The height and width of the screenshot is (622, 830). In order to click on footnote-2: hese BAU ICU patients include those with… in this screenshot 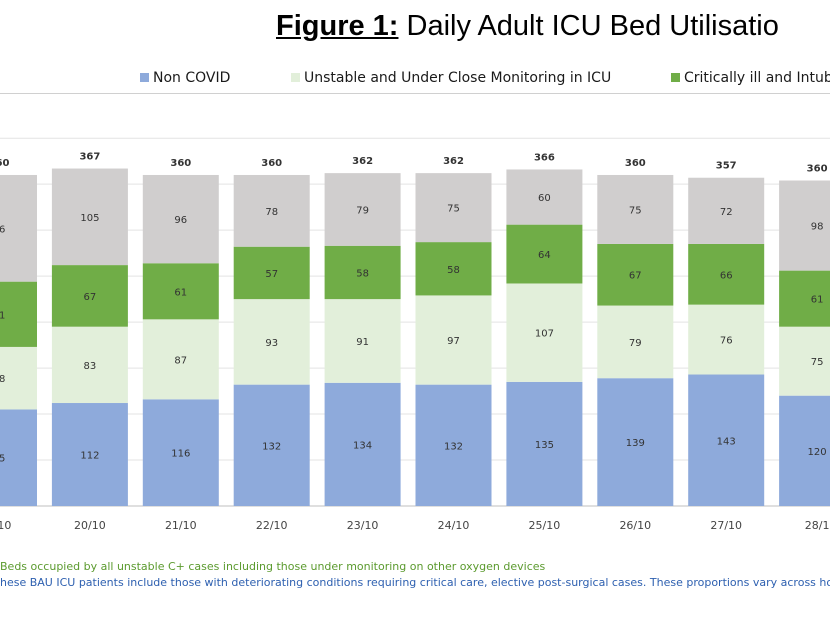, I will do `click(415, 582)`.